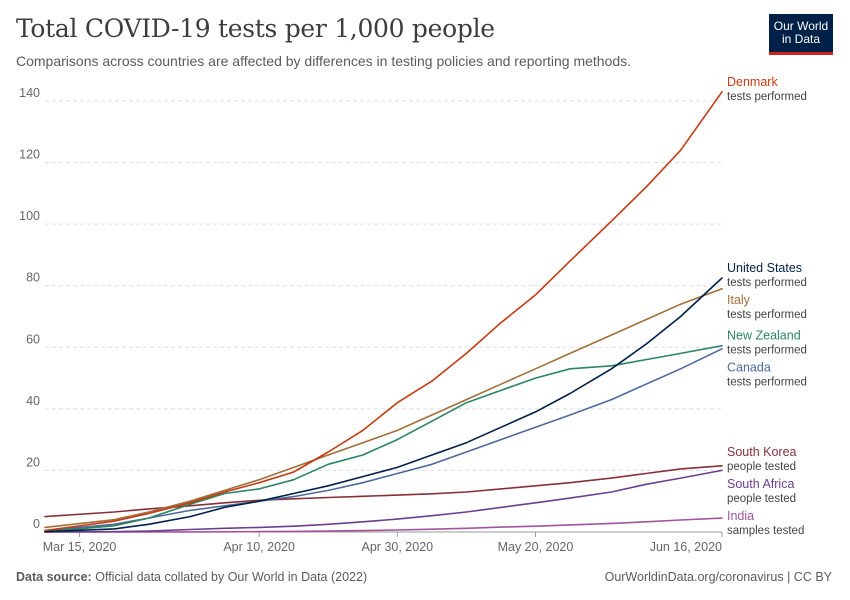 The image size is (850, 600). Describe the element at coordinates (764, 268) in the screenshot. I see `series-label-united-states: United States` at that location.